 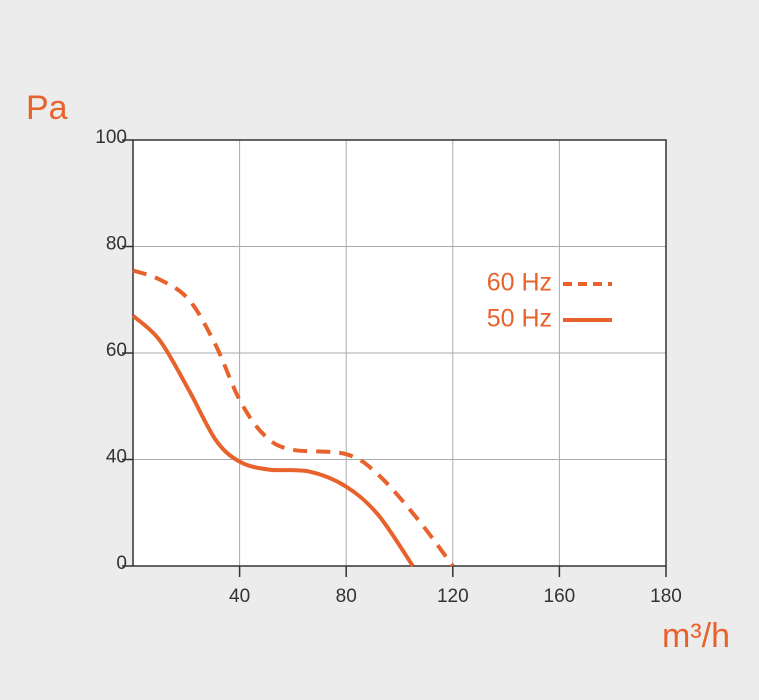 What do you see at coordinates (116, 457) in the screenshot?
I see `y-tick-label: 40` at bounding box center [116, 457].